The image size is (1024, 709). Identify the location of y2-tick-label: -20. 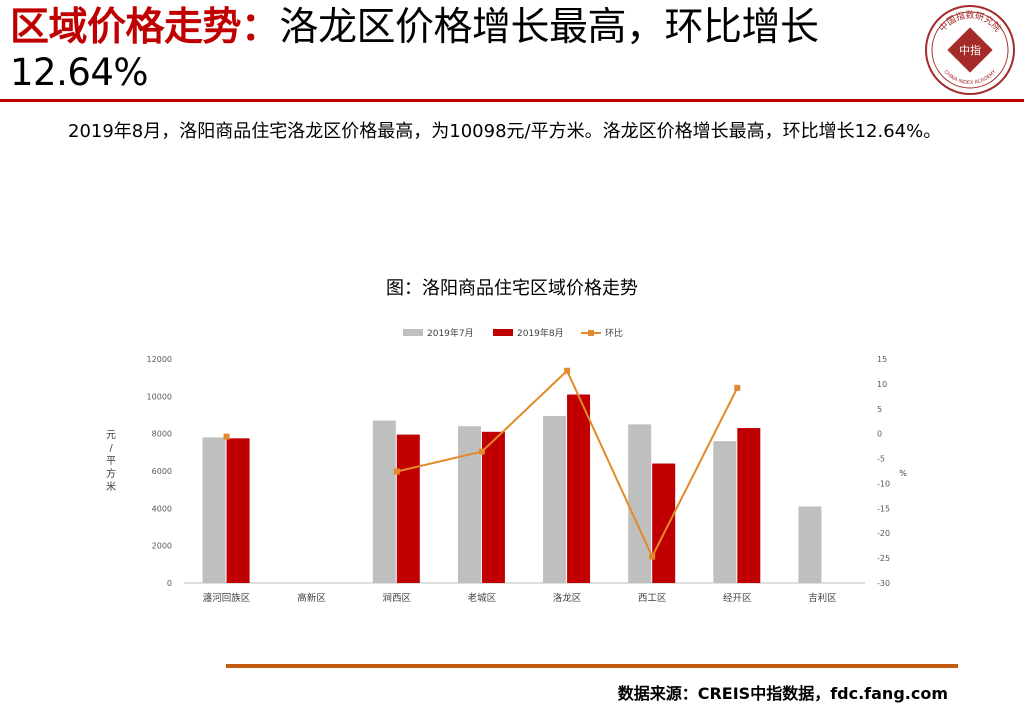
(883, 533).